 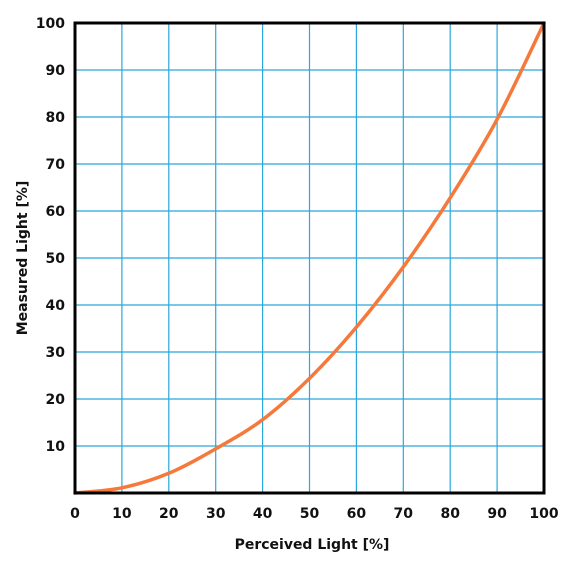 I want to click on y-tick-label-40: 40, so click(x=56, y=306).